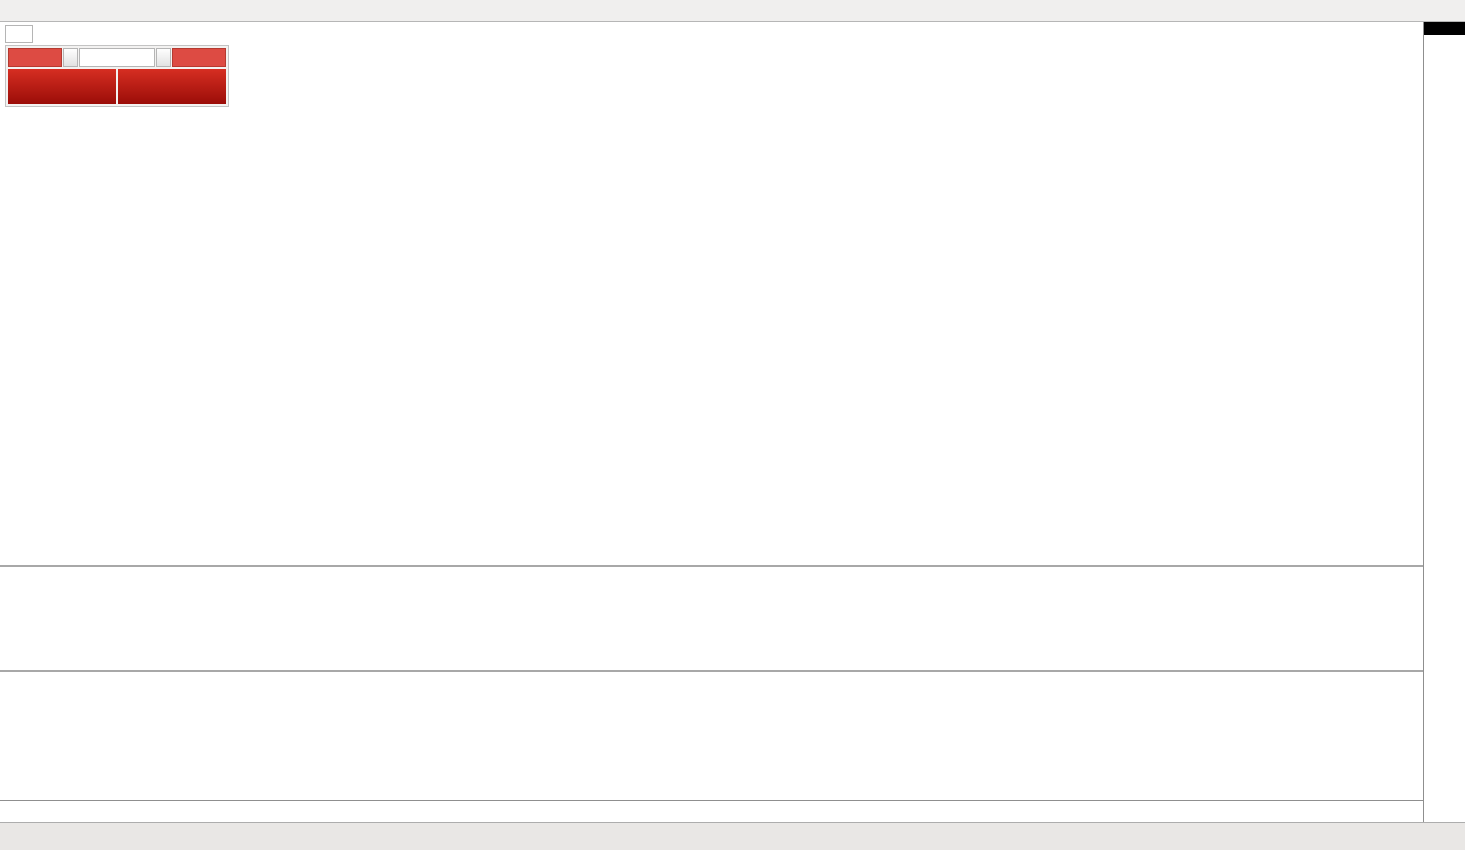 The height and width of the screenshot is (850, 1465). Describe the element at coordinates (117, 86) in the screenshot. I see `trade-panel-prices` at that location.